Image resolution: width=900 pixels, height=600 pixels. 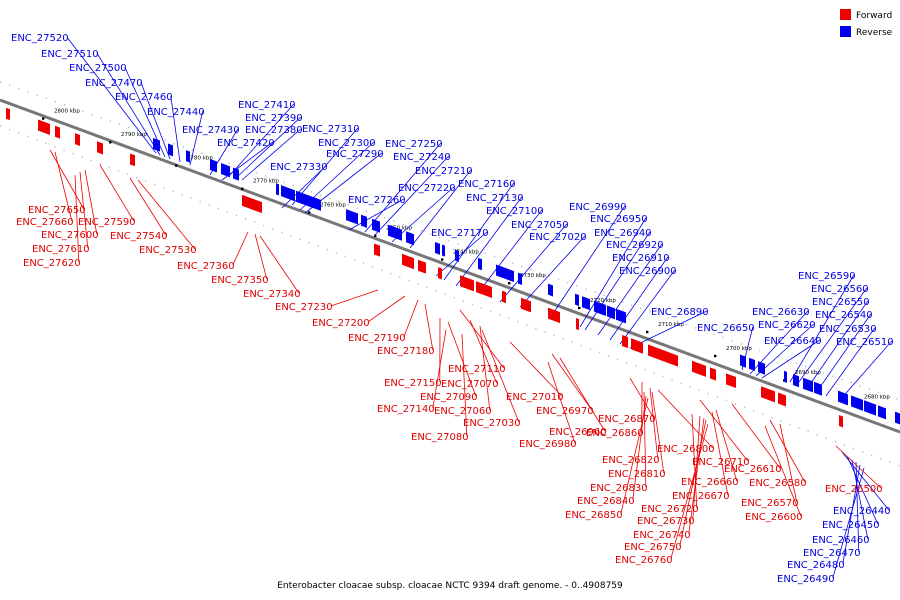 I want to click on forward-gene-label: ENC_27190, so click(x=377, y=338).